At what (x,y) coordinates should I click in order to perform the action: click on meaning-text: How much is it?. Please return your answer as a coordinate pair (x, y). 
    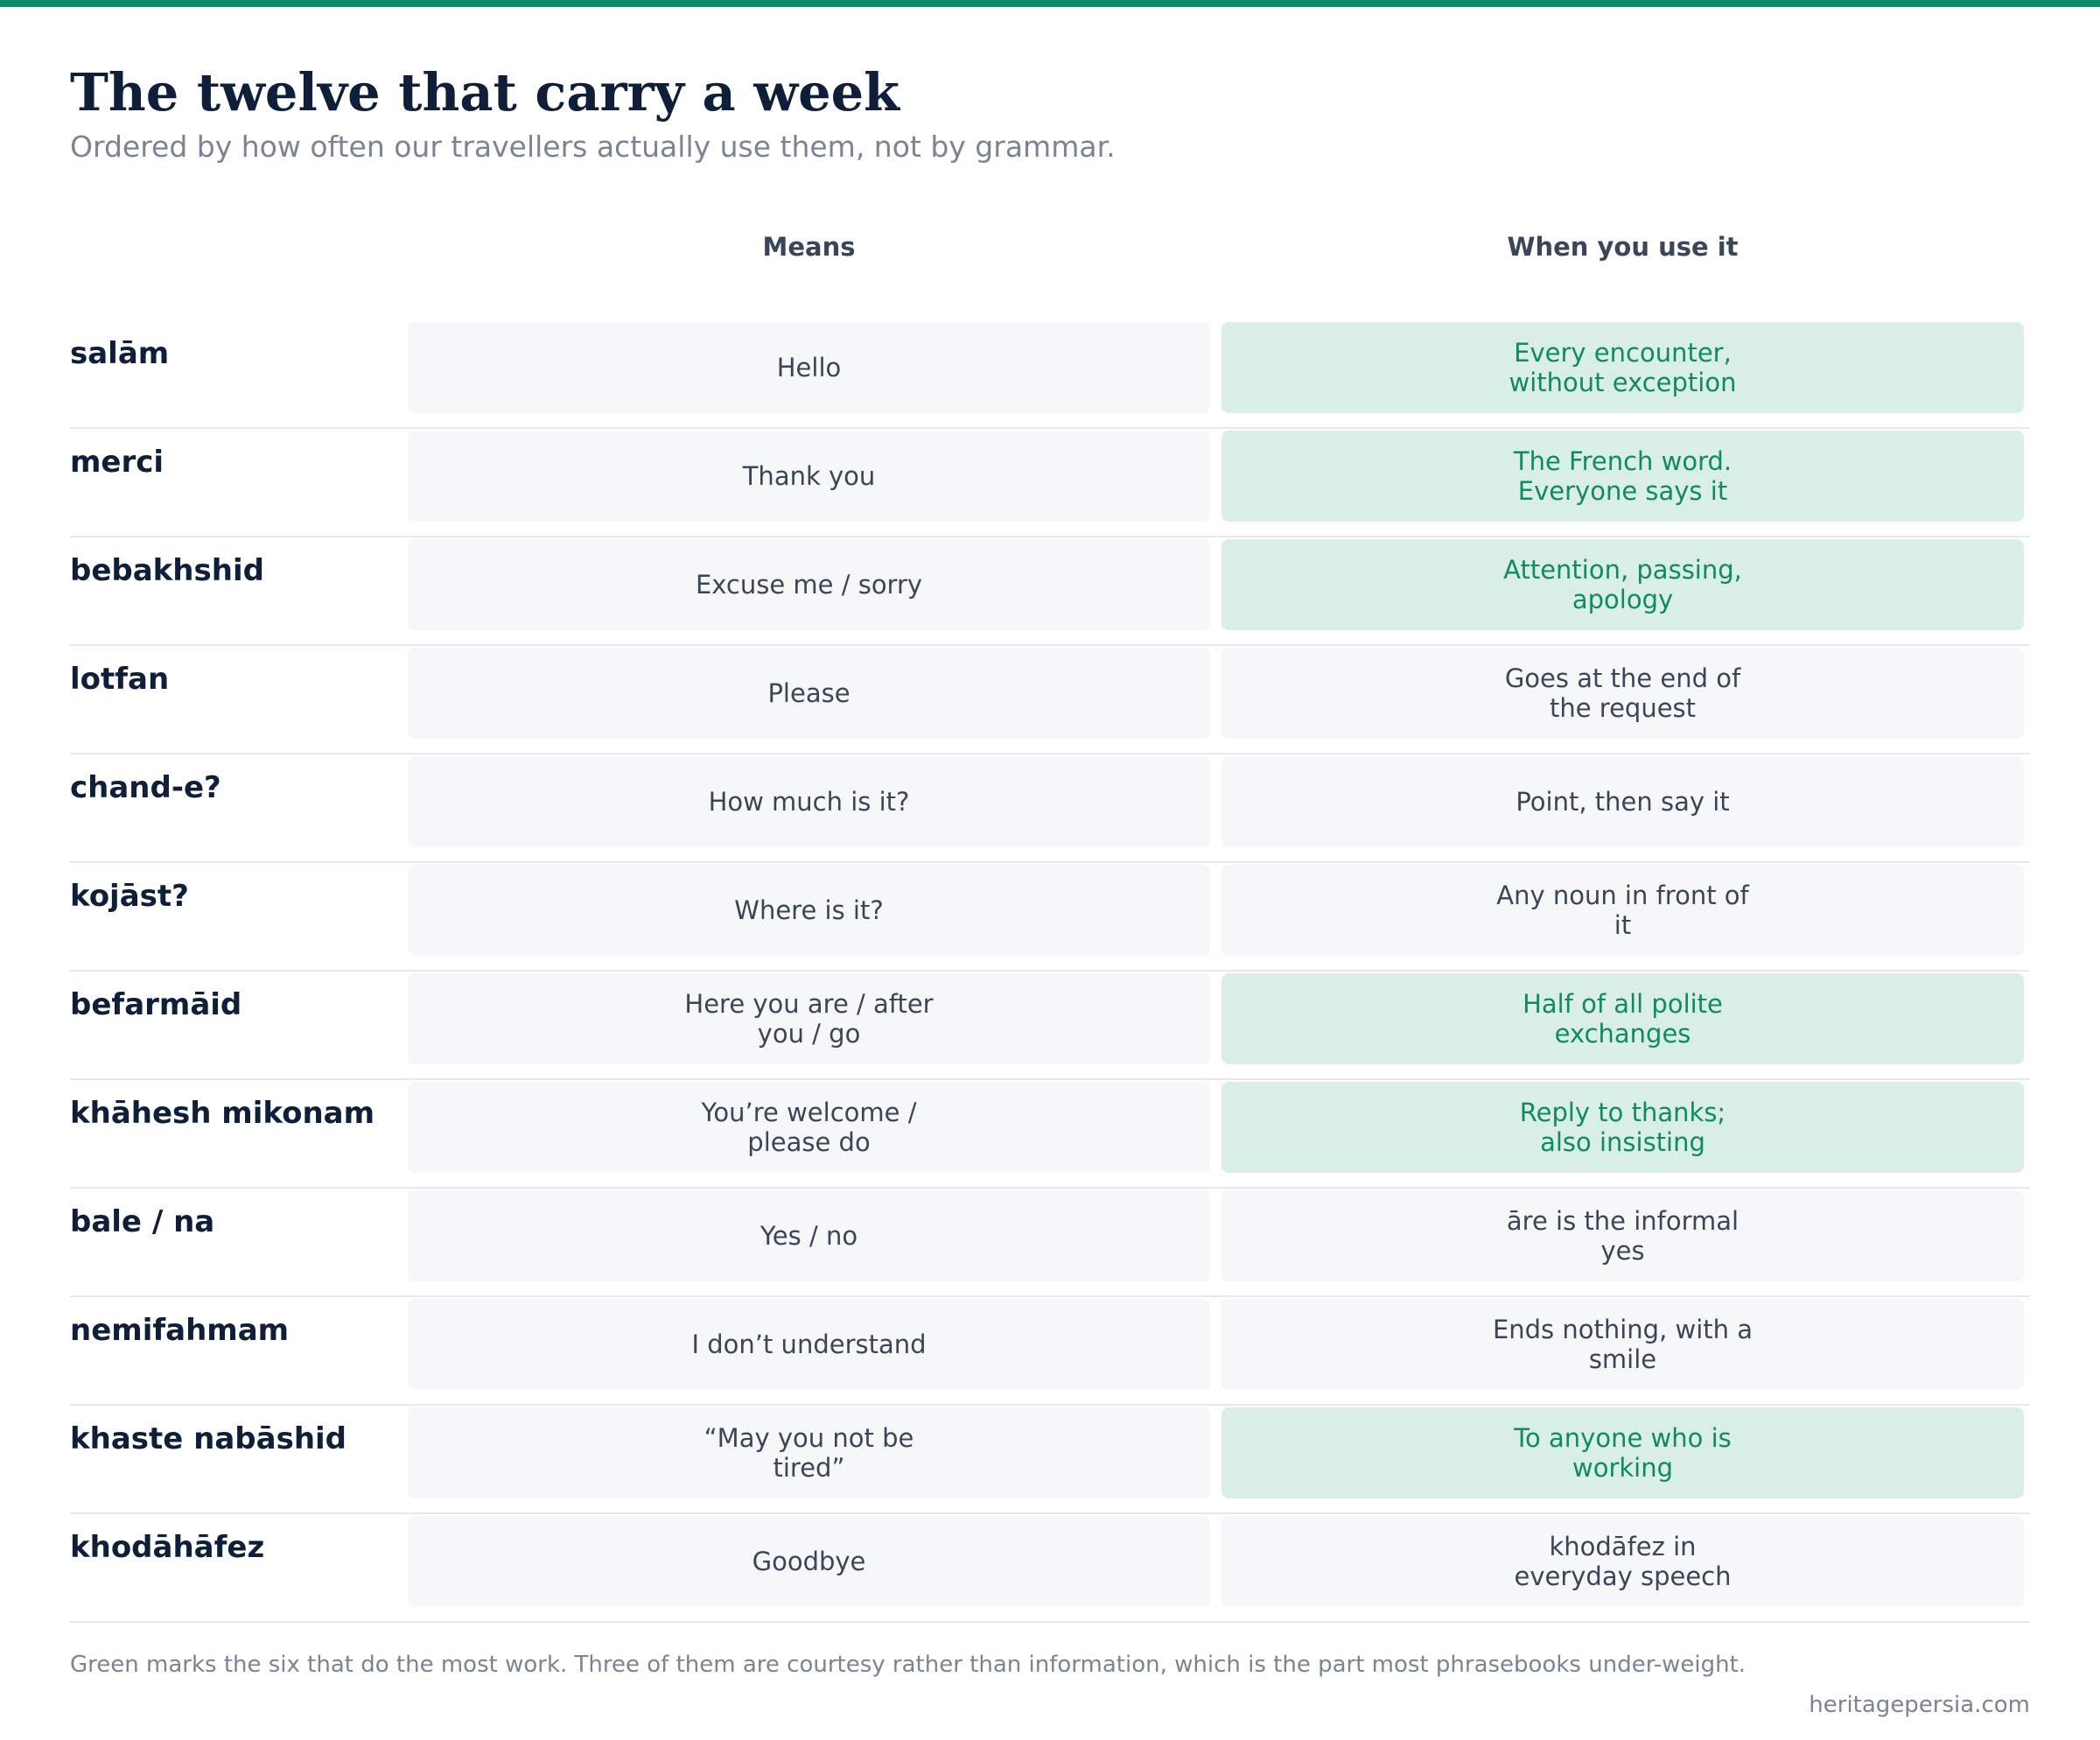
    Looking at the image, I should click on (809, 802).